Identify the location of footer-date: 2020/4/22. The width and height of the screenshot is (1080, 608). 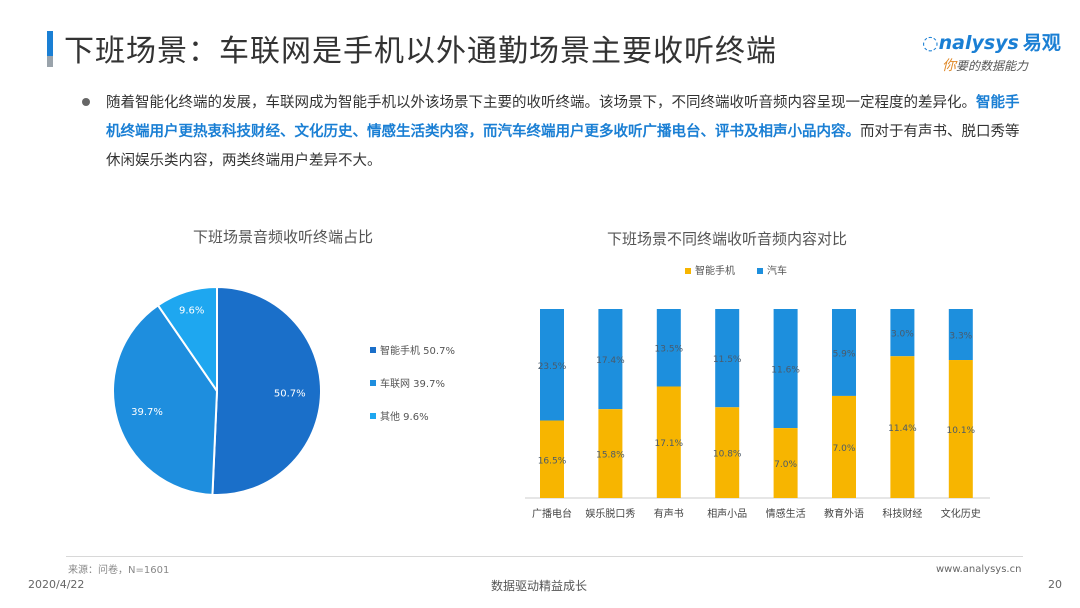
(56, 584).